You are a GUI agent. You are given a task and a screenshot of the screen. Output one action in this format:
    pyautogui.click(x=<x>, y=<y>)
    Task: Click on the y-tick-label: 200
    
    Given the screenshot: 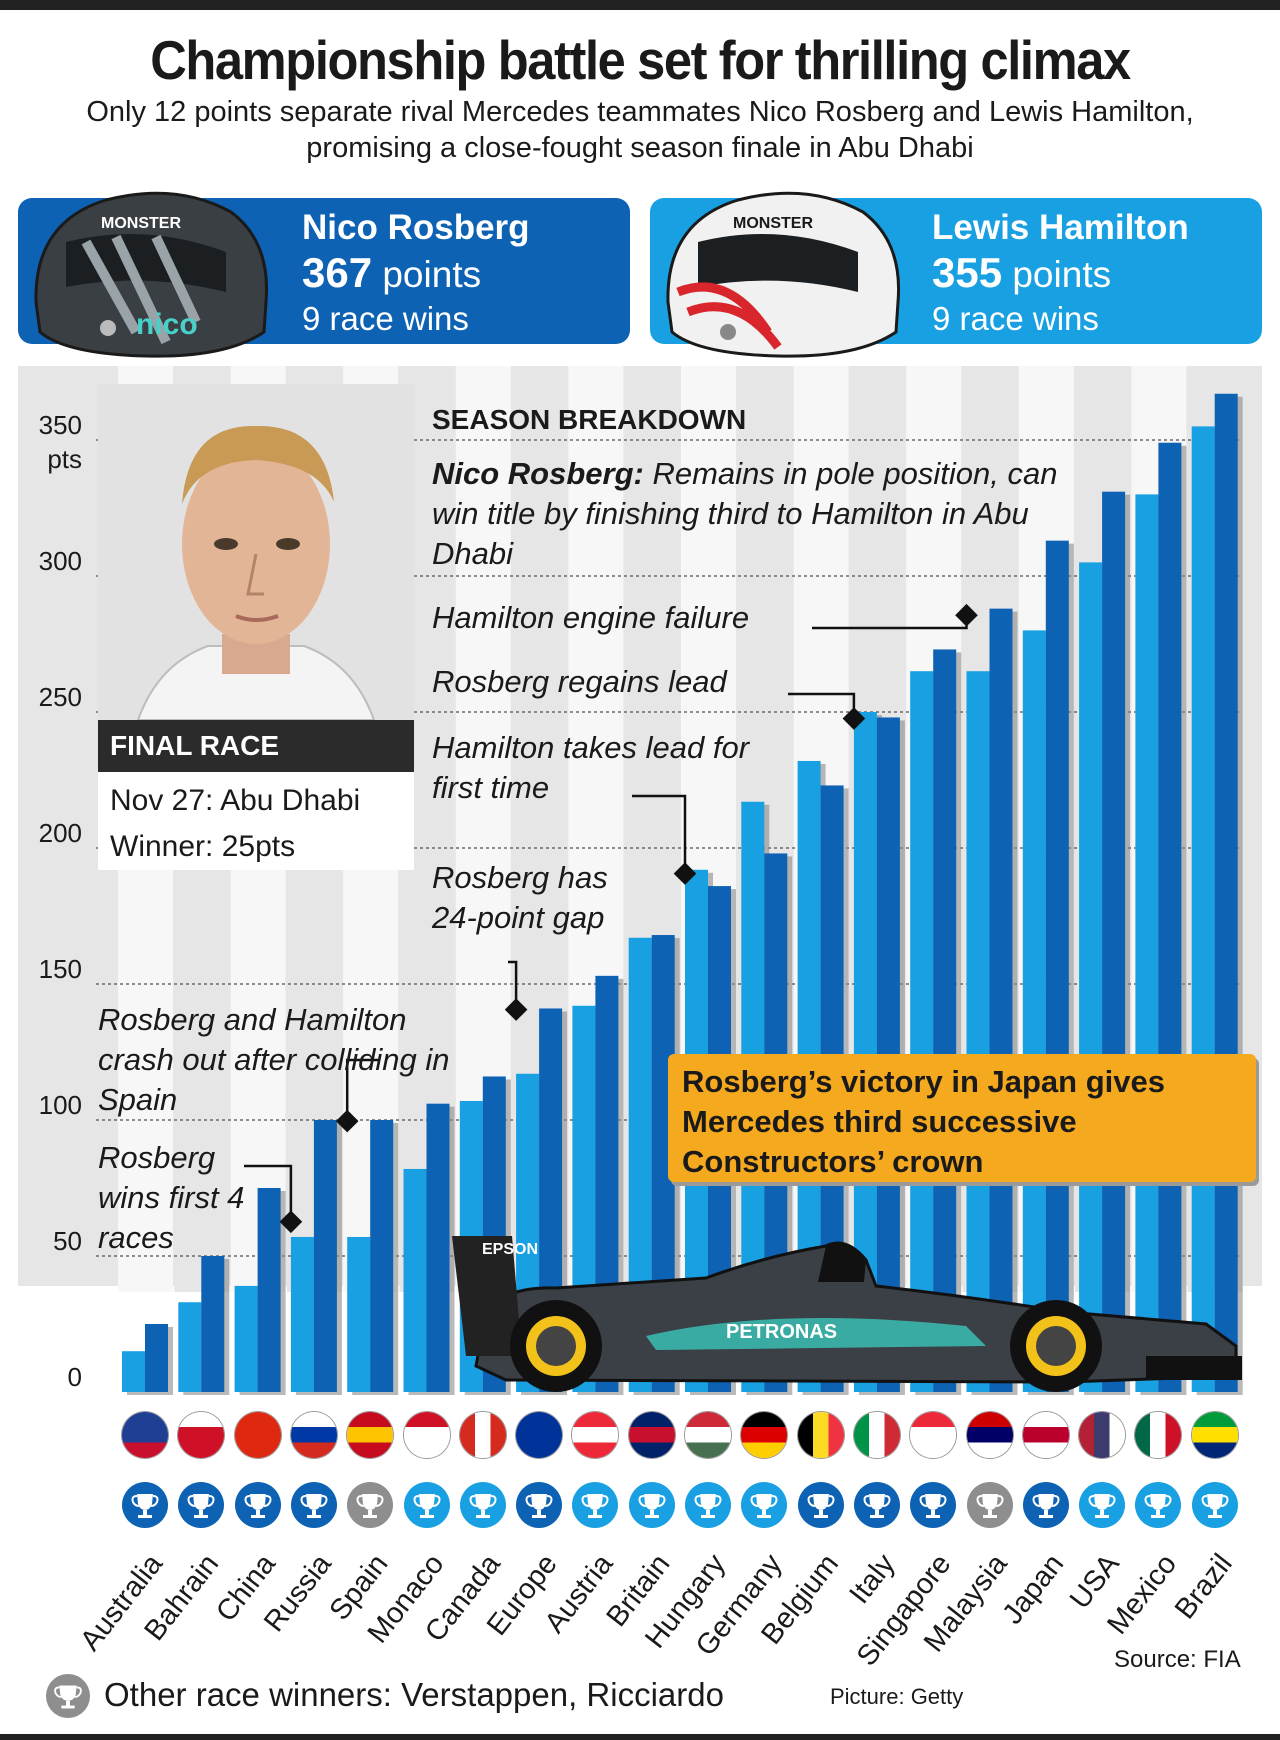 What is the action you would take?
    pyautogui.click(x=60, y=833)
    